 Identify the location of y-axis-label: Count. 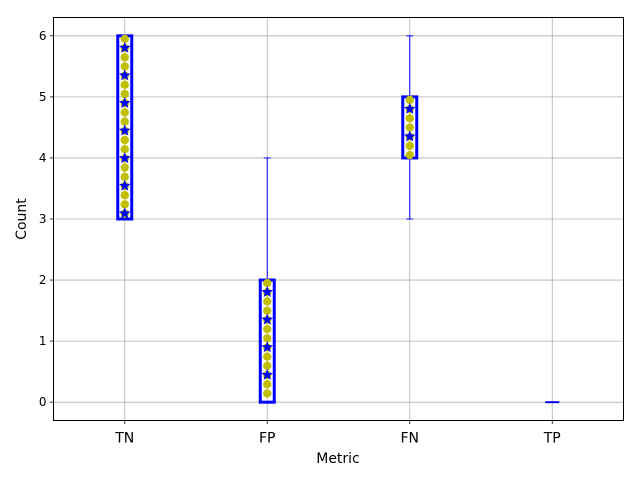
(22, 219).